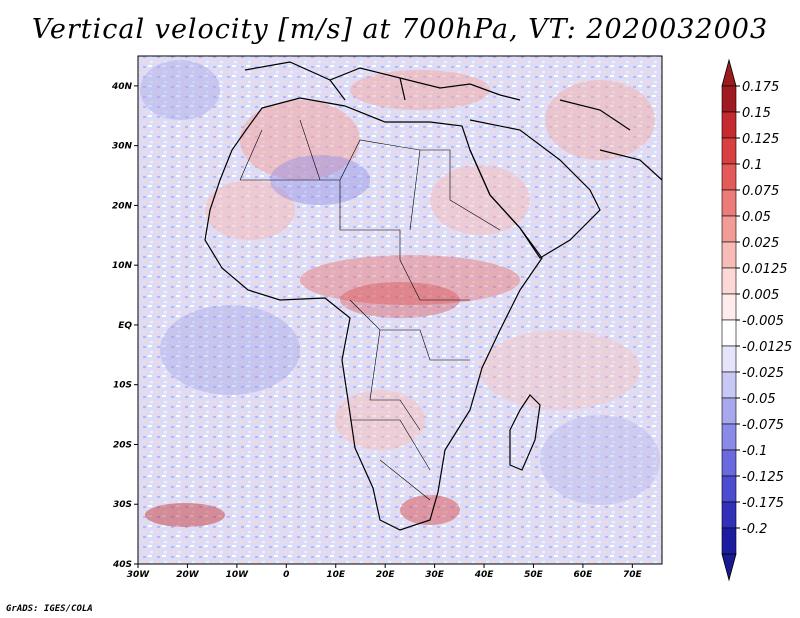 The image size is (800, 618). I want to click on colorbar-label: 0.005, so click(760, 295).